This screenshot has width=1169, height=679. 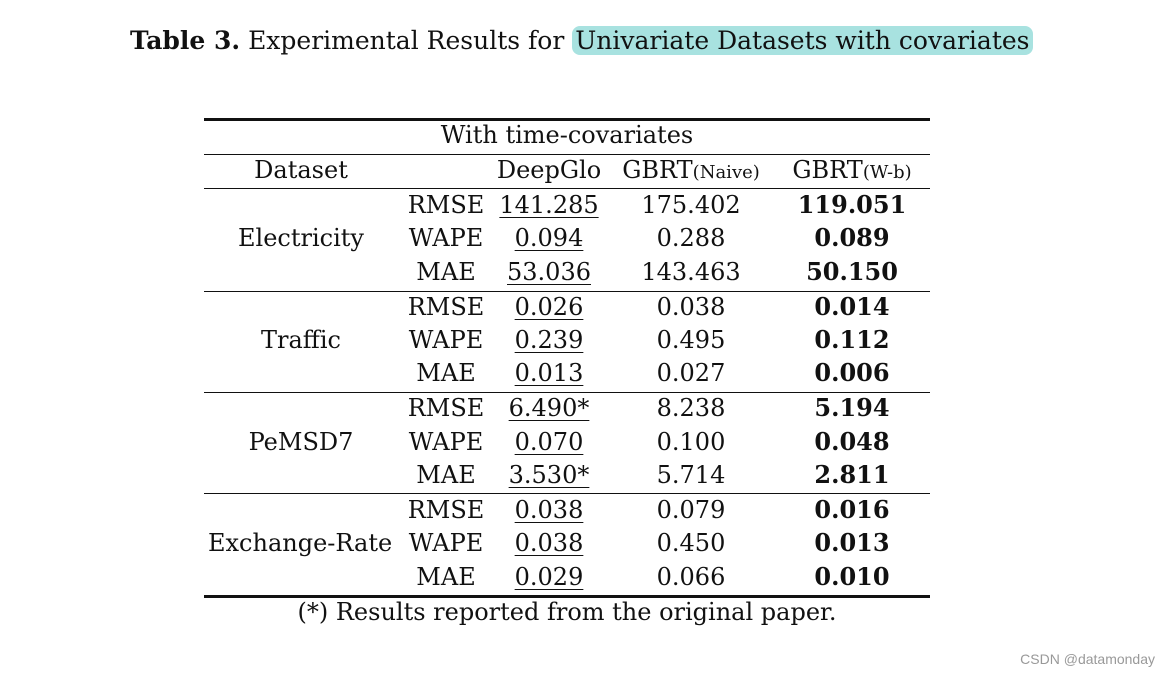 What do you see at coordinates (549, 442) in the screenshot?
I see `deepglo-value: 0.070` at bounding box center [549, 442].